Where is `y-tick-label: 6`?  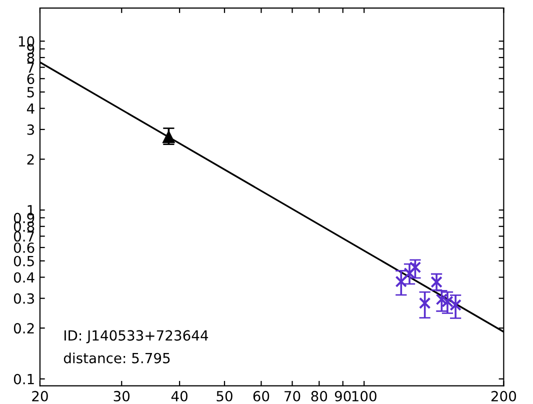 y-tick-label: 6 is located at coordinates (30, 79).